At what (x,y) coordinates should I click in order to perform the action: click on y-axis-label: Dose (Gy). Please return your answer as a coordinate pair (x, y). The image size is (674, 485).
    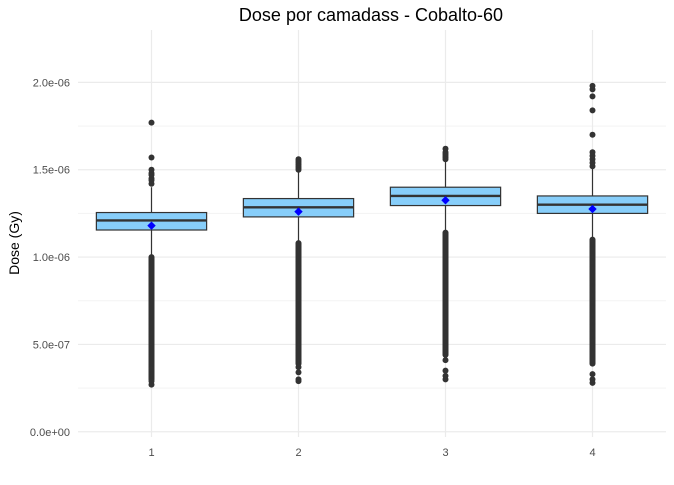
    Looking at the image, I should click on (14, 243).